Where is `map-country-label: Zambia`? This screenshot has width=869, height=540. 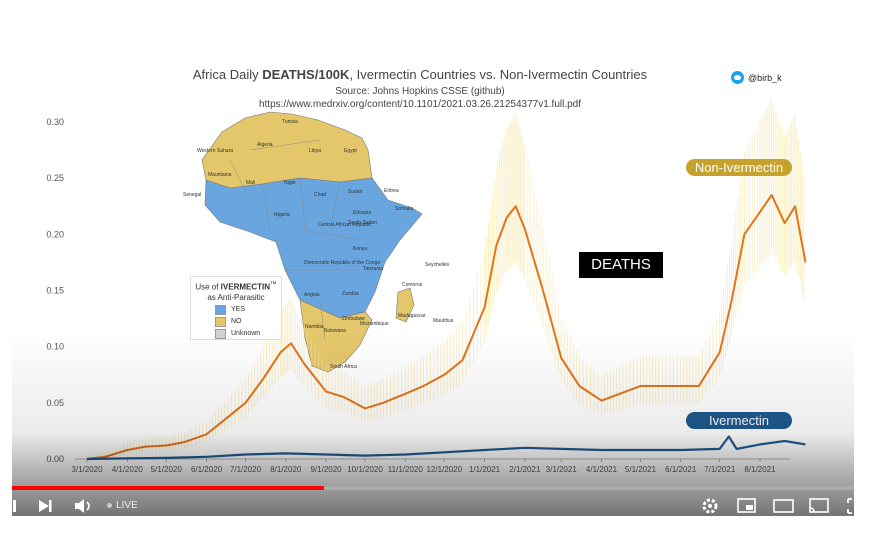 map-country-label: Zambia is located at coordinates (350, 294).